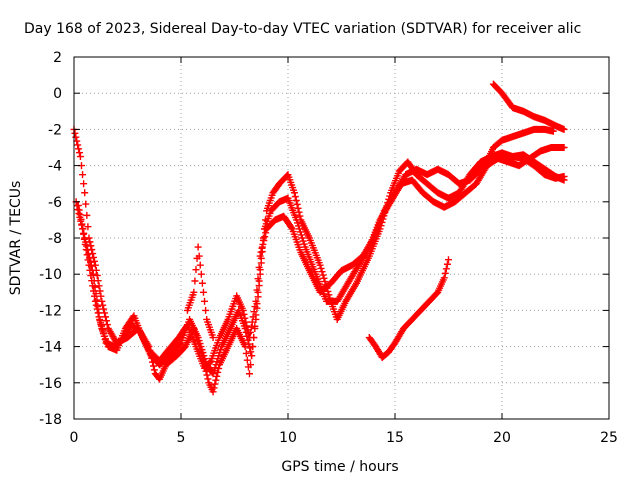  What do you see at coordinates (16, 238) in the screenshot?
I see `y-axis-label: SDTVAR / TECUs` at bounding box center [16, 238].